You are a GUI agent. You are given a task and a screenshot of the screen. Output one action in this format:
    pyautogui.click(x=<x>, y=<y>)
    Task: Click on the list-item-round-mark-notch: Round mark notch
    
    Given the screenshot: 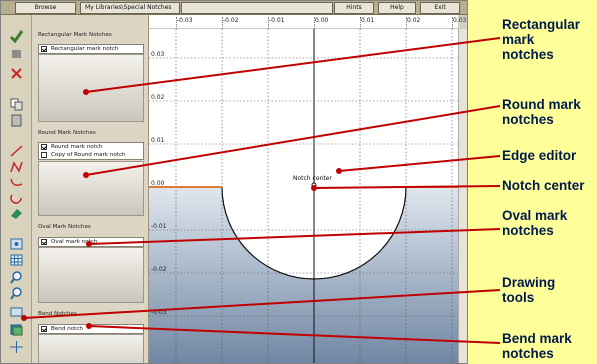 What is the action you would take?
    pyautogui.click(x=91, y=147)
    